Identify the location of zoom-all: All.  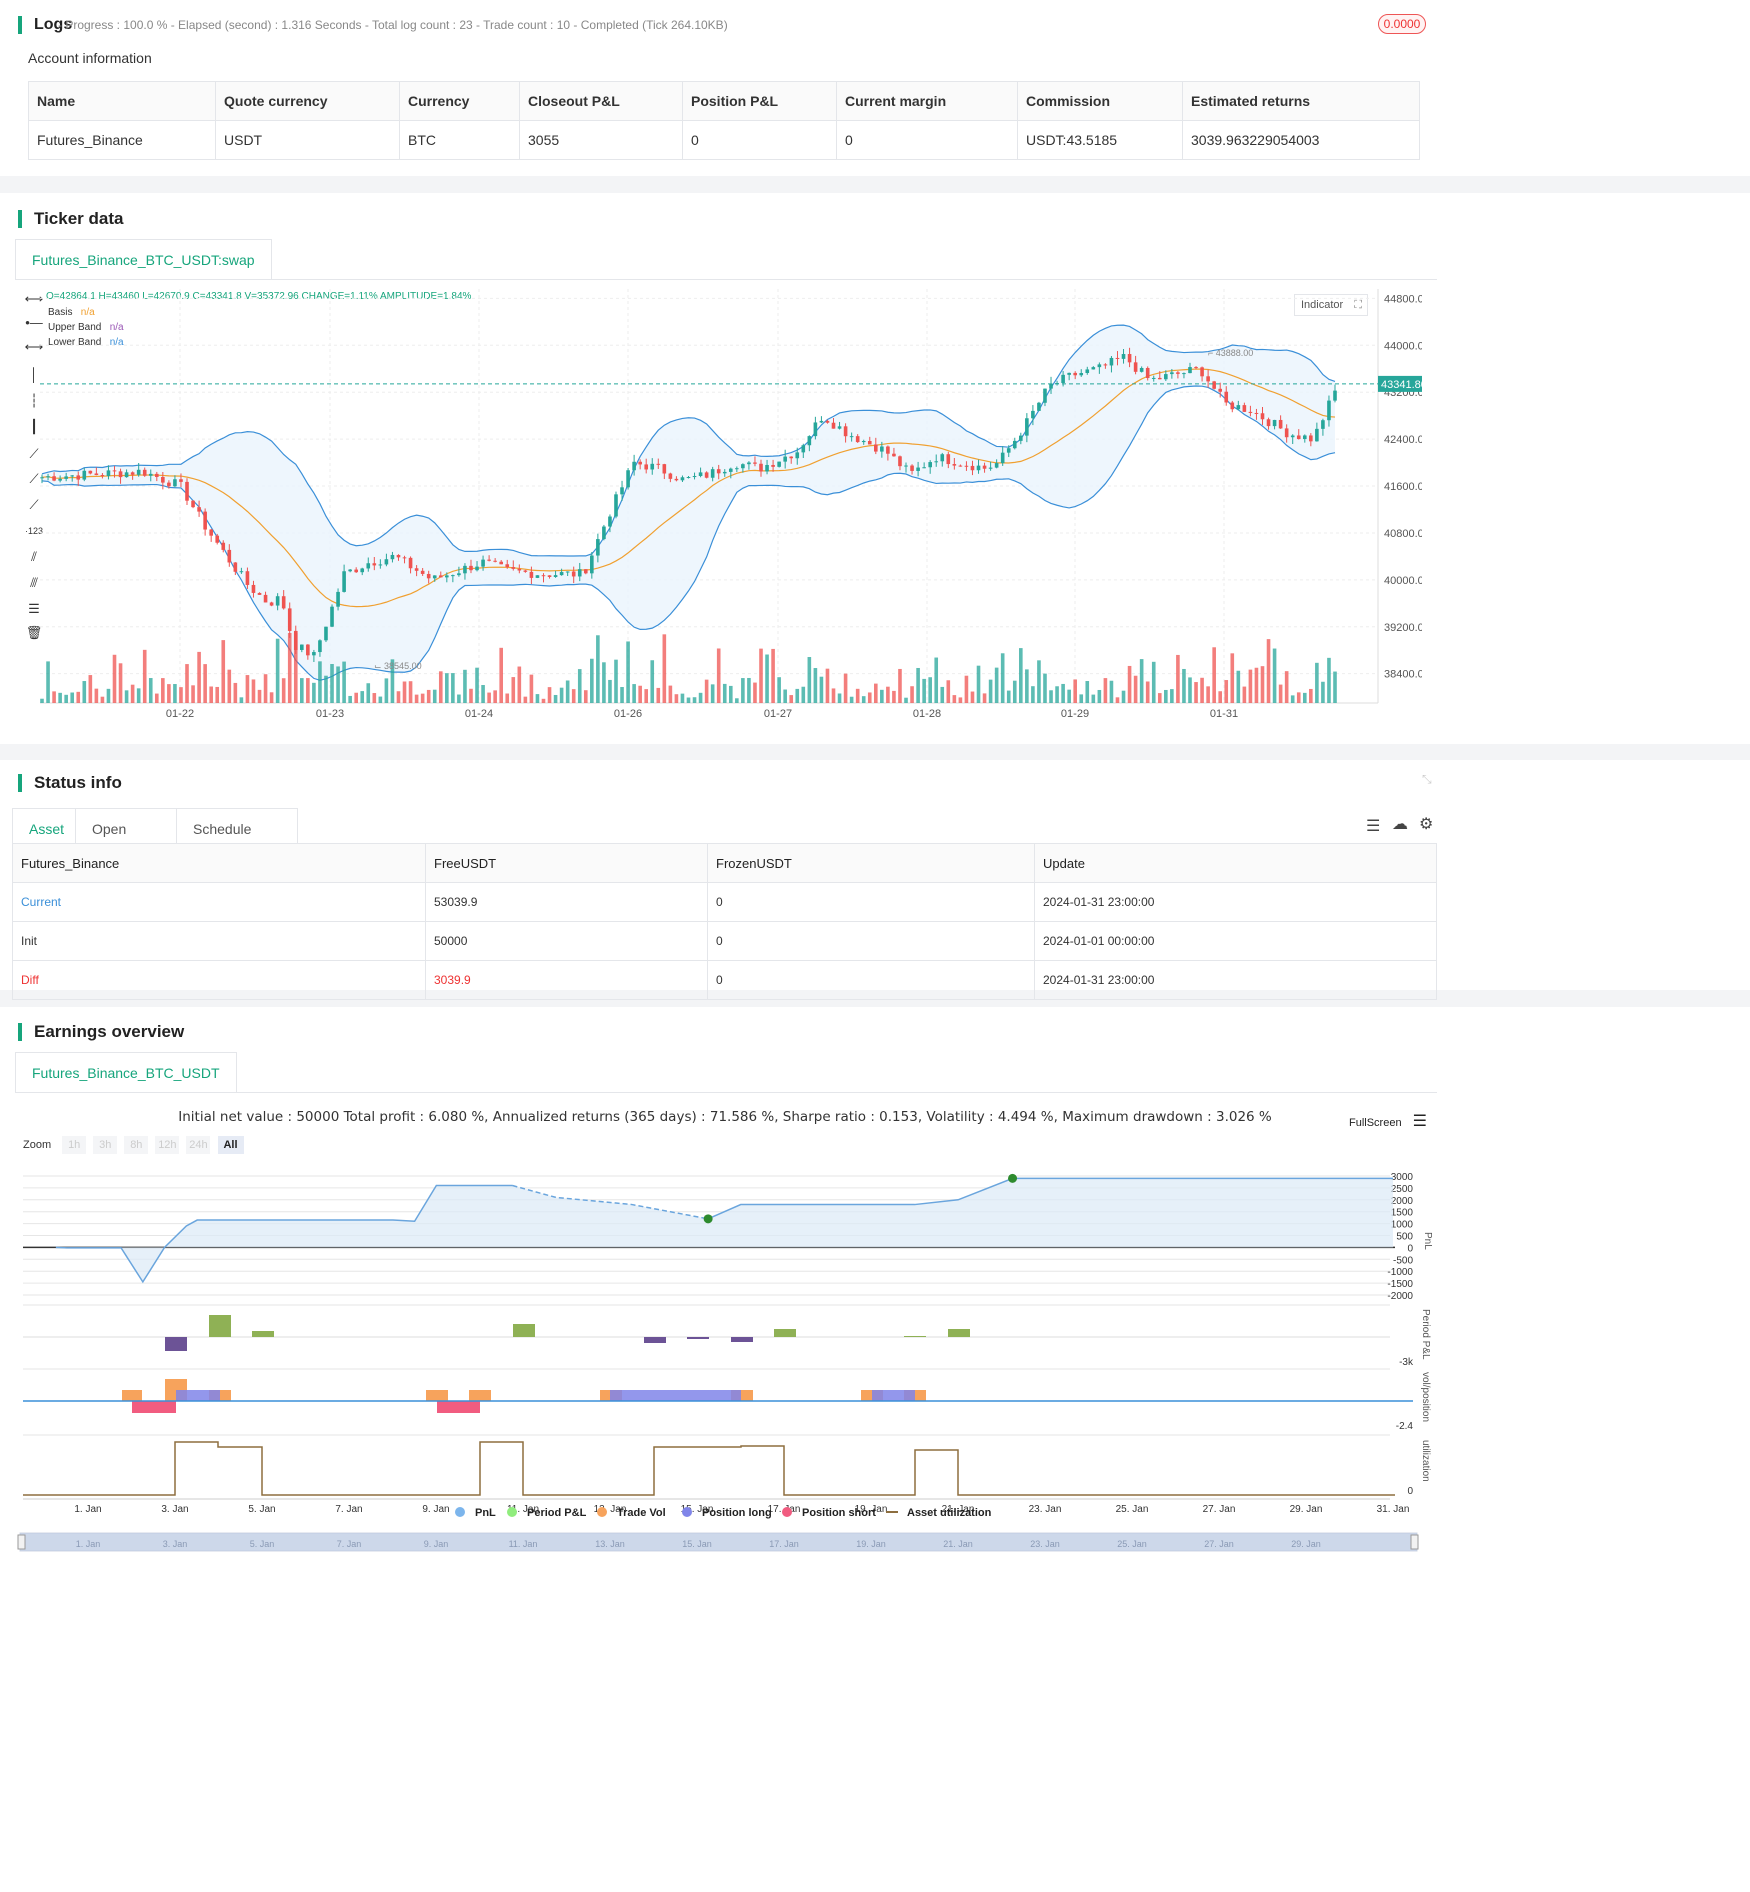
(230, 1145).